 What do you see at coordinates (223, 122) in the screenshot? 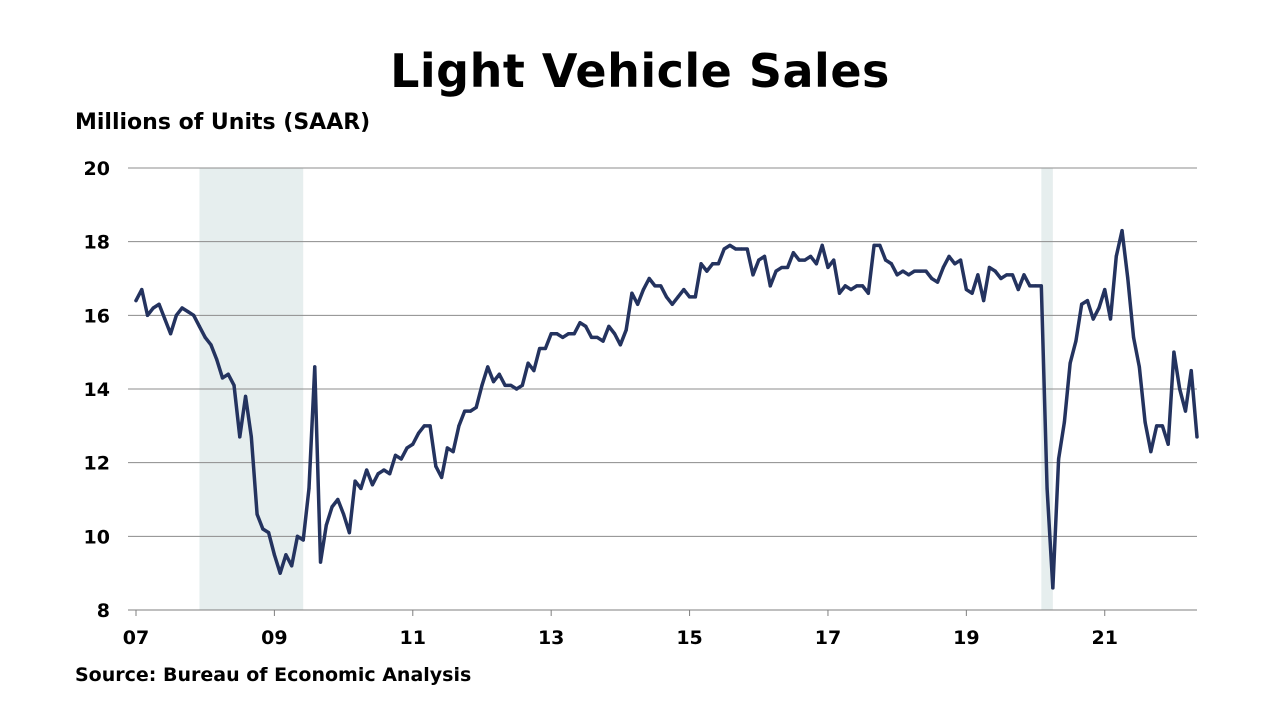
I see `y-axis-label: Millions of Units (SAAR)` at bounding box center [223, 122].